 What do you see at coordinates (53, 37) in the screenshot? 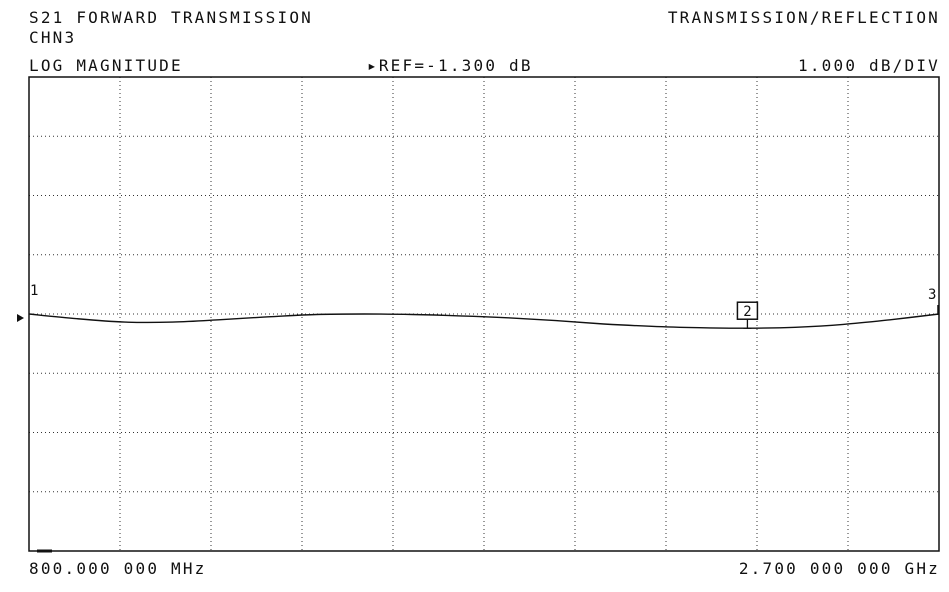
I see `channel-label: CHN3` at bounding box center [53, 37].